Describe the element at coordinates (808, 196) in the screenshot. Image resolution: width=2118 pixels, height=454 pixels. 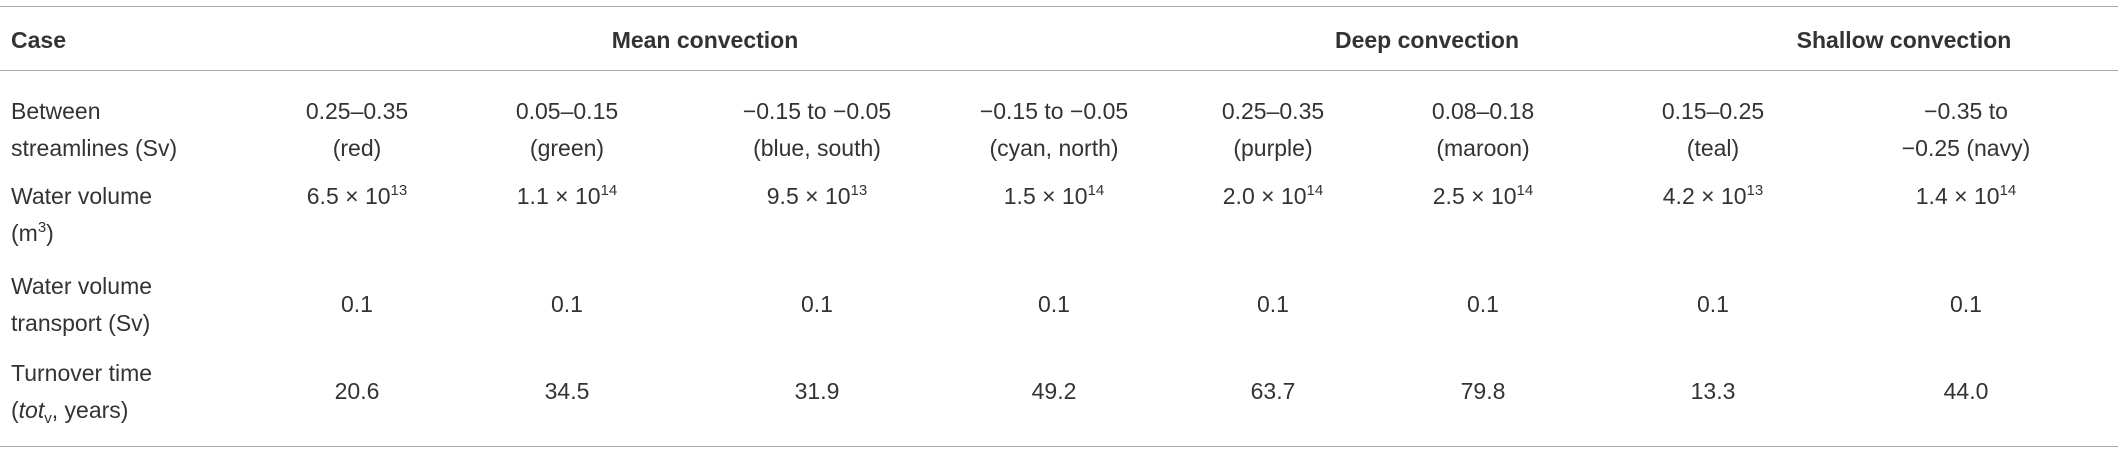
I see `text: 9.5 × 10` at that location.